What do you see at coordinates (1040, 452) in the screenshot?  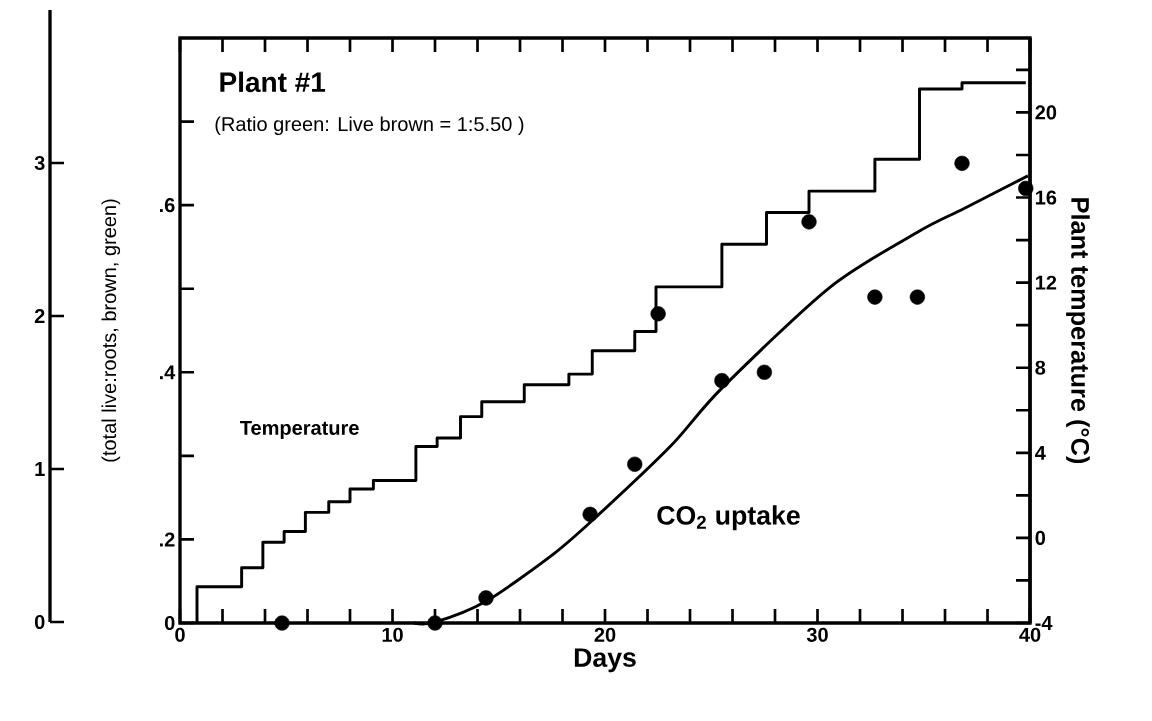 I see `y2-tick-label: 4` at bounding box center [1040, 452].